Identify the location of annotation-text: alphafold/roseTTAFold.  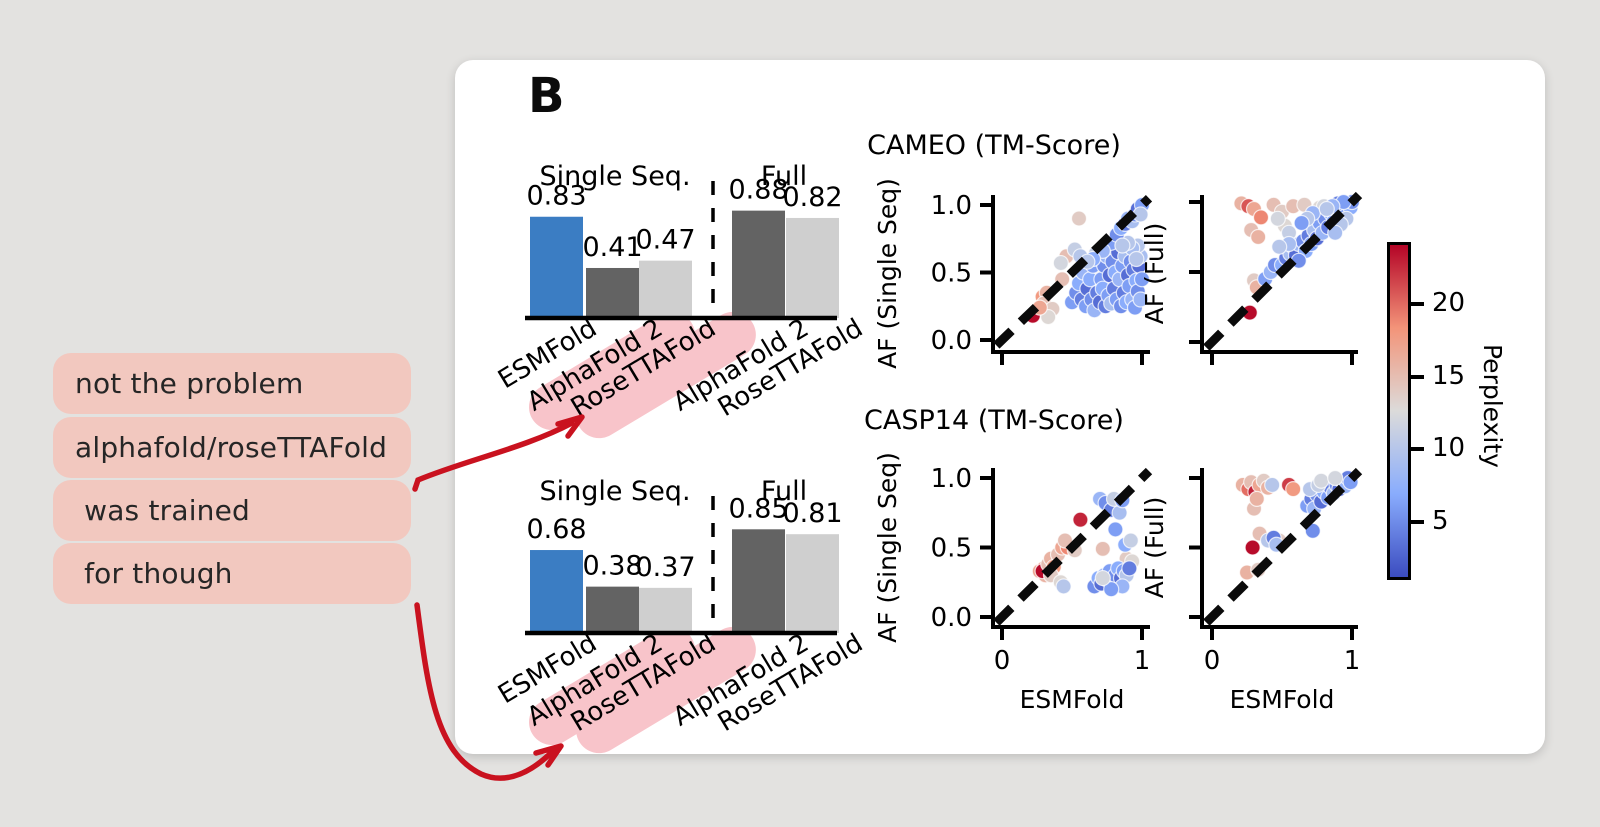
(231, 447).